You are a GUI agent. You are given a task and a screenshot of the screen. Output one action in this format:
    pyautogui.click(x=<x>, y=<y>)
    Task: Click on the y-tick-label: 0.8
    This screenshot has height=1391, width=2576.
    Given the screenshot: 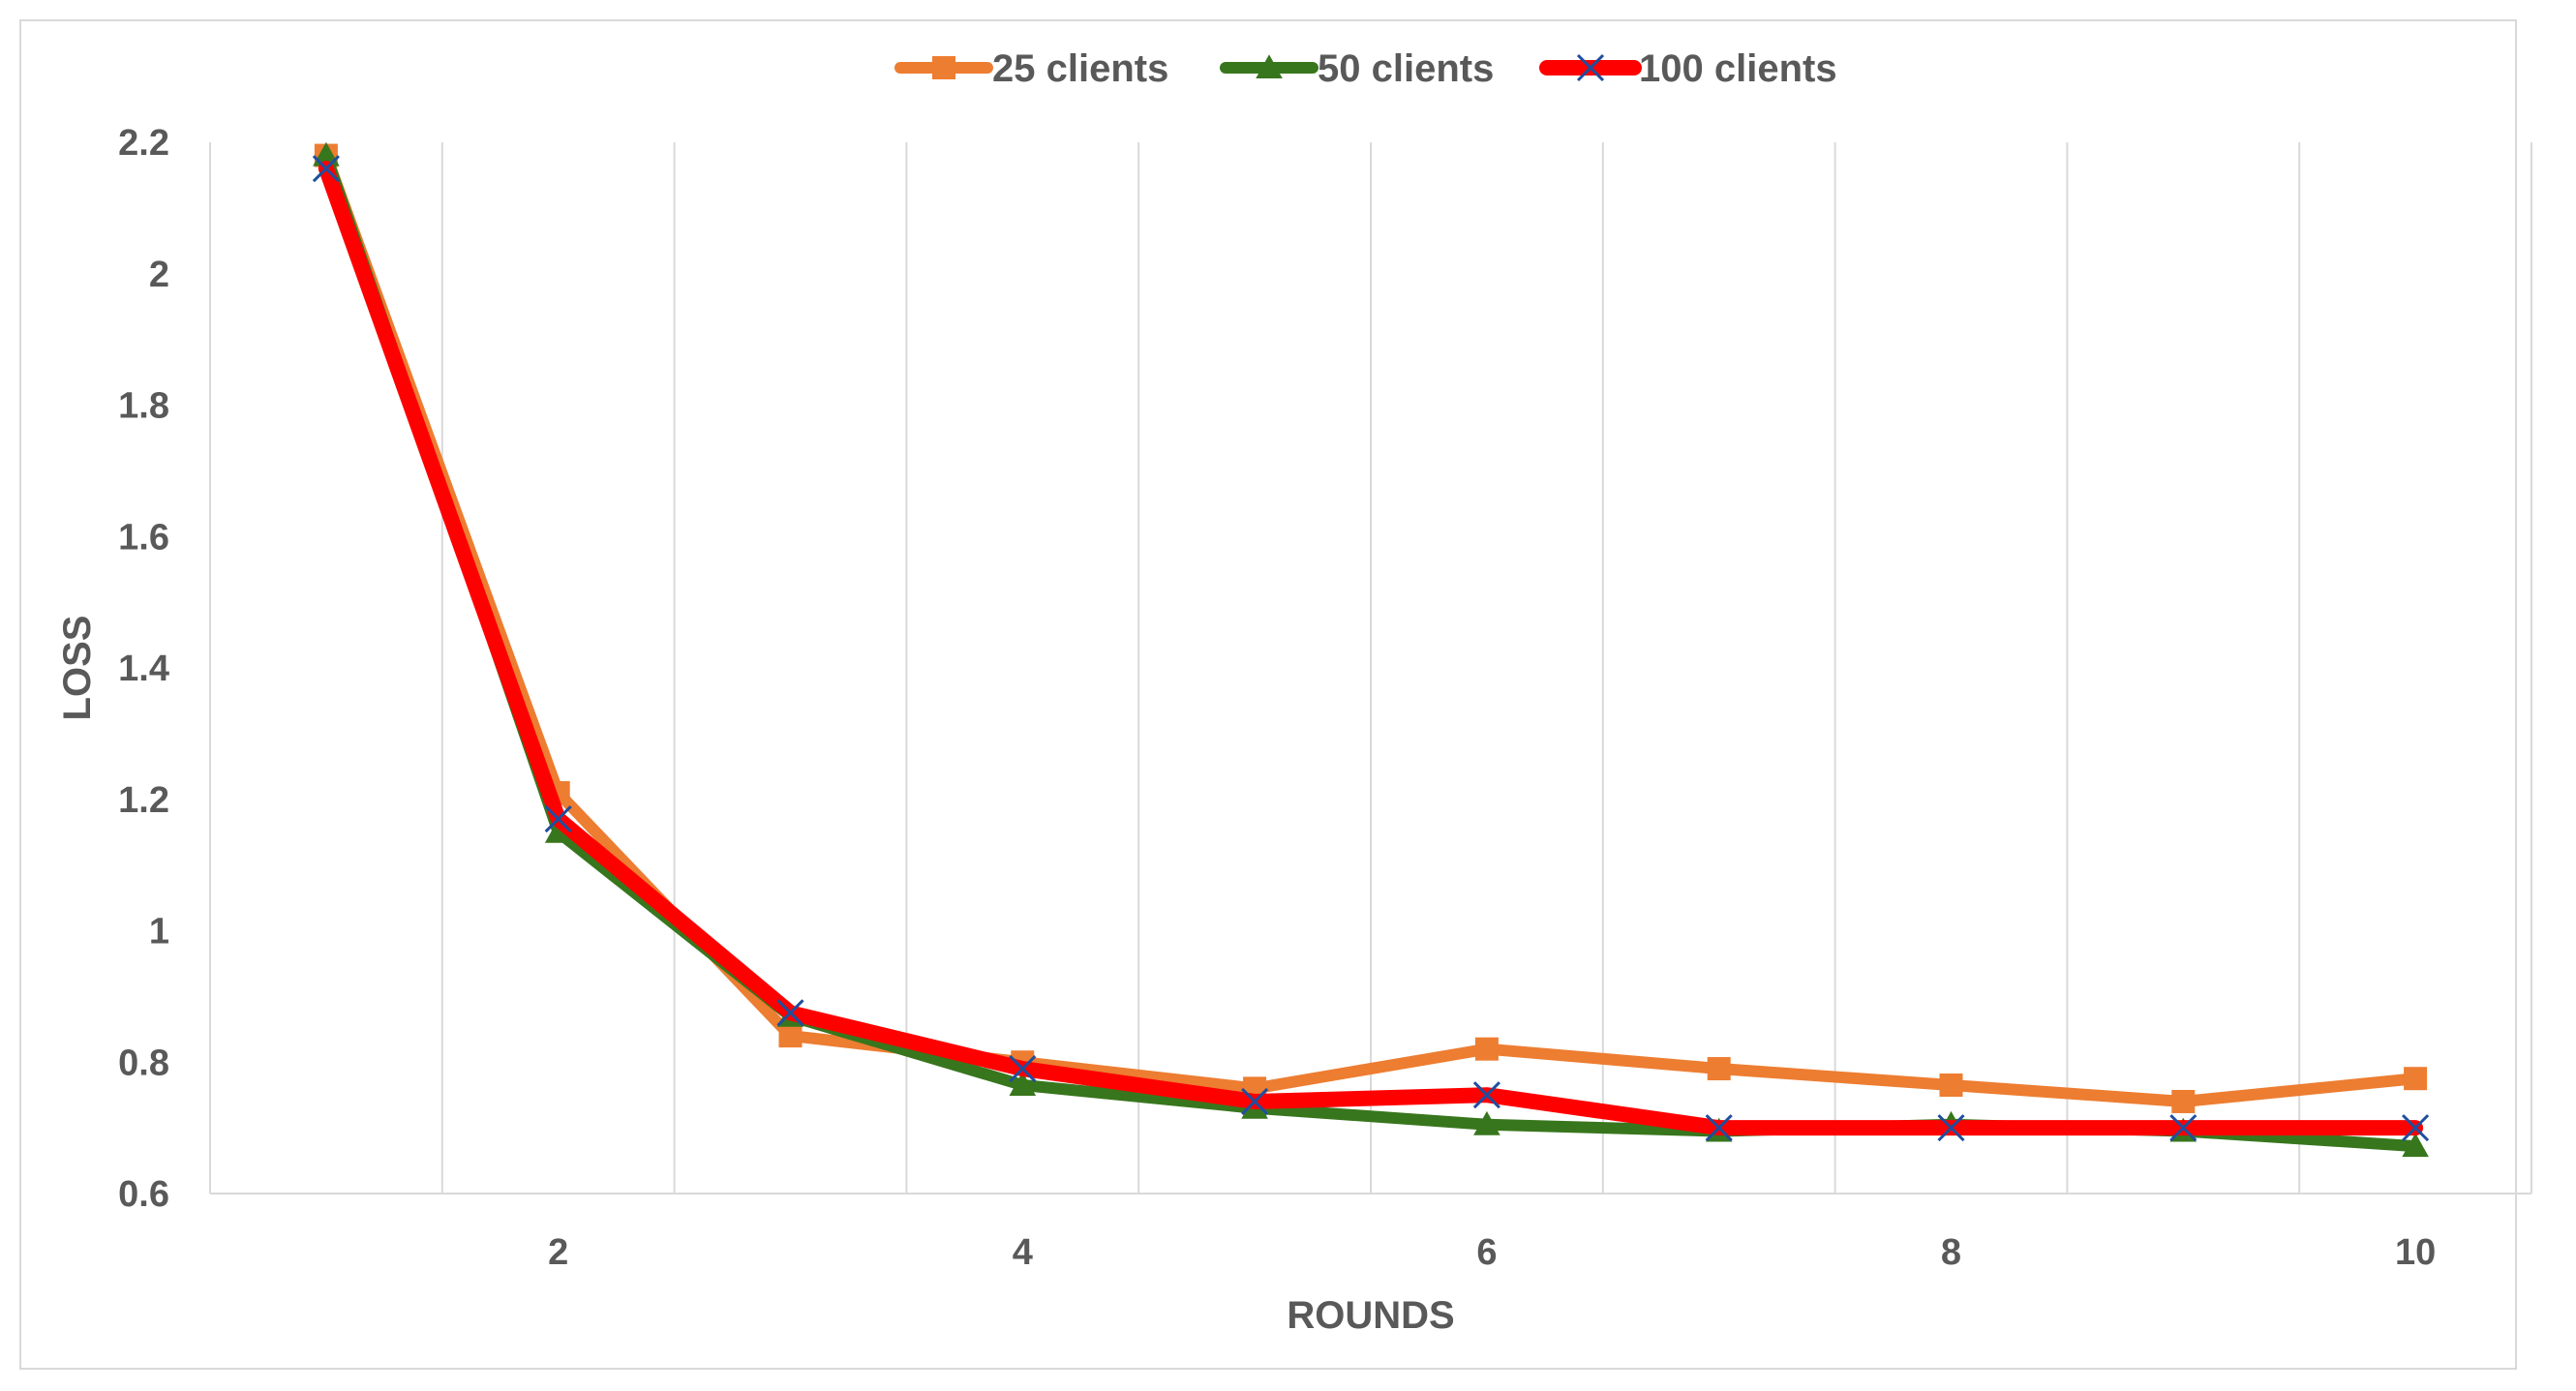 What is the action you would take?
    pyautogui.click(x=143, y=1063)
    